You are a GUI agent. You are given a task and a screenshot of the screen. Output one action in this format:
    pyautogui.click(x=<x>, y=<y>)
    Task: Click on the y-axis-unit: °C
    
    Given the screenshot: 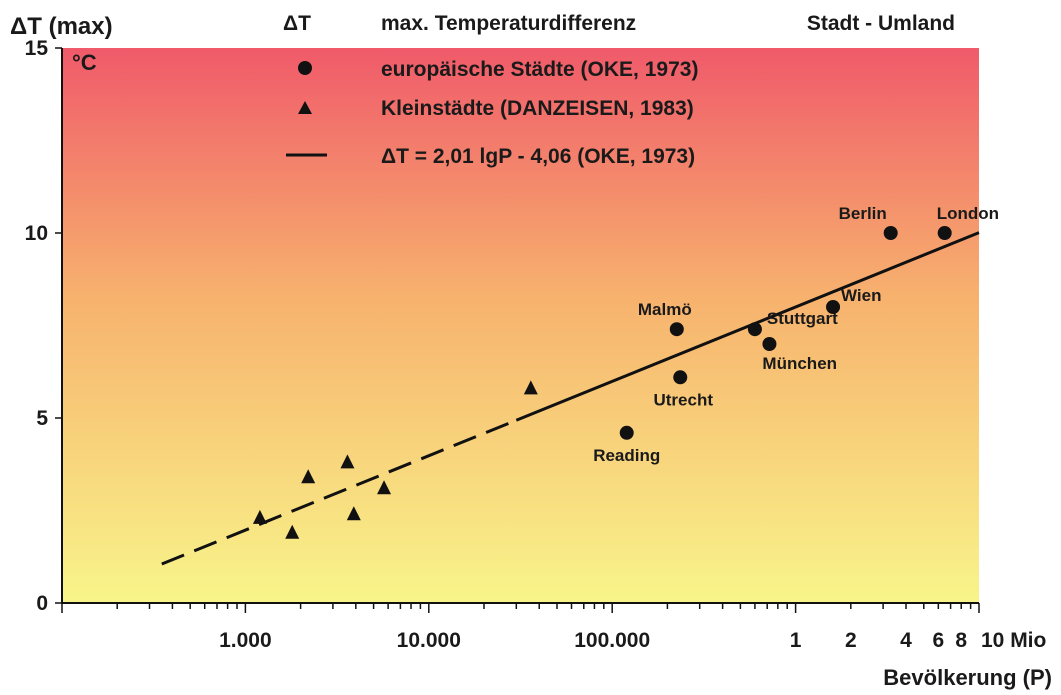 What is the action you would take?
    pyautogui.click(x=84, y=62)
    